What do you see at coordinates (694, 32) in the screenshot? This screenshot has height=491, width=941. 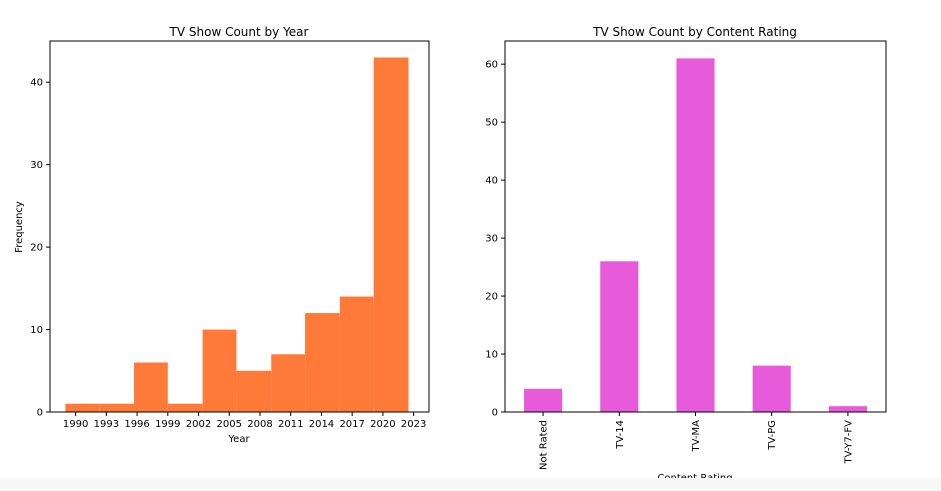 I see `chart-title: TV Show Count by Content Rating` at bounding box center [694, 32].